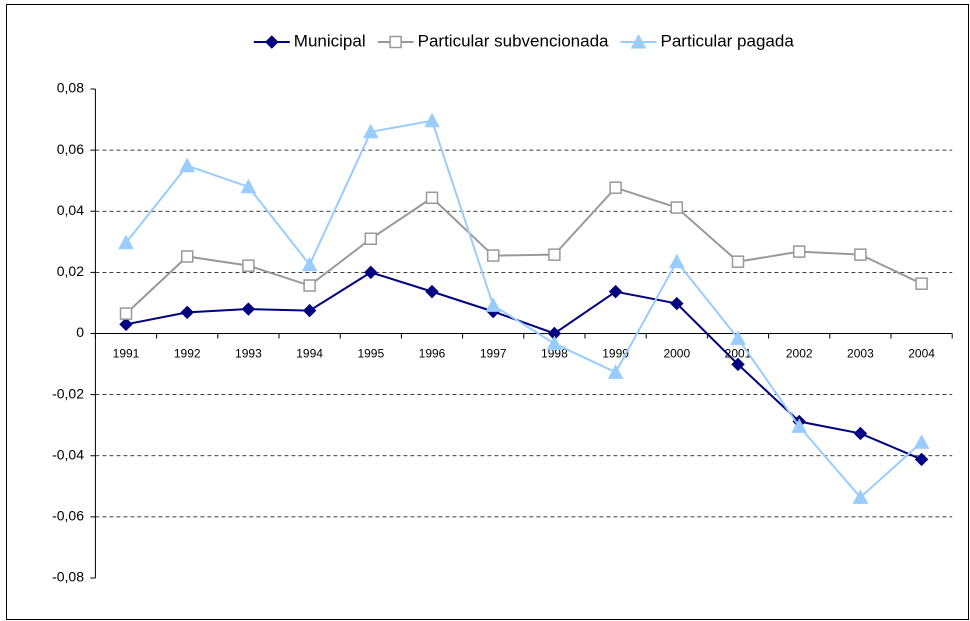 This screenshot has width=970, height=621. Describe the element at coordinates (921, 354) in the screenshot. I see `x-tick-label: 2004` at that location.